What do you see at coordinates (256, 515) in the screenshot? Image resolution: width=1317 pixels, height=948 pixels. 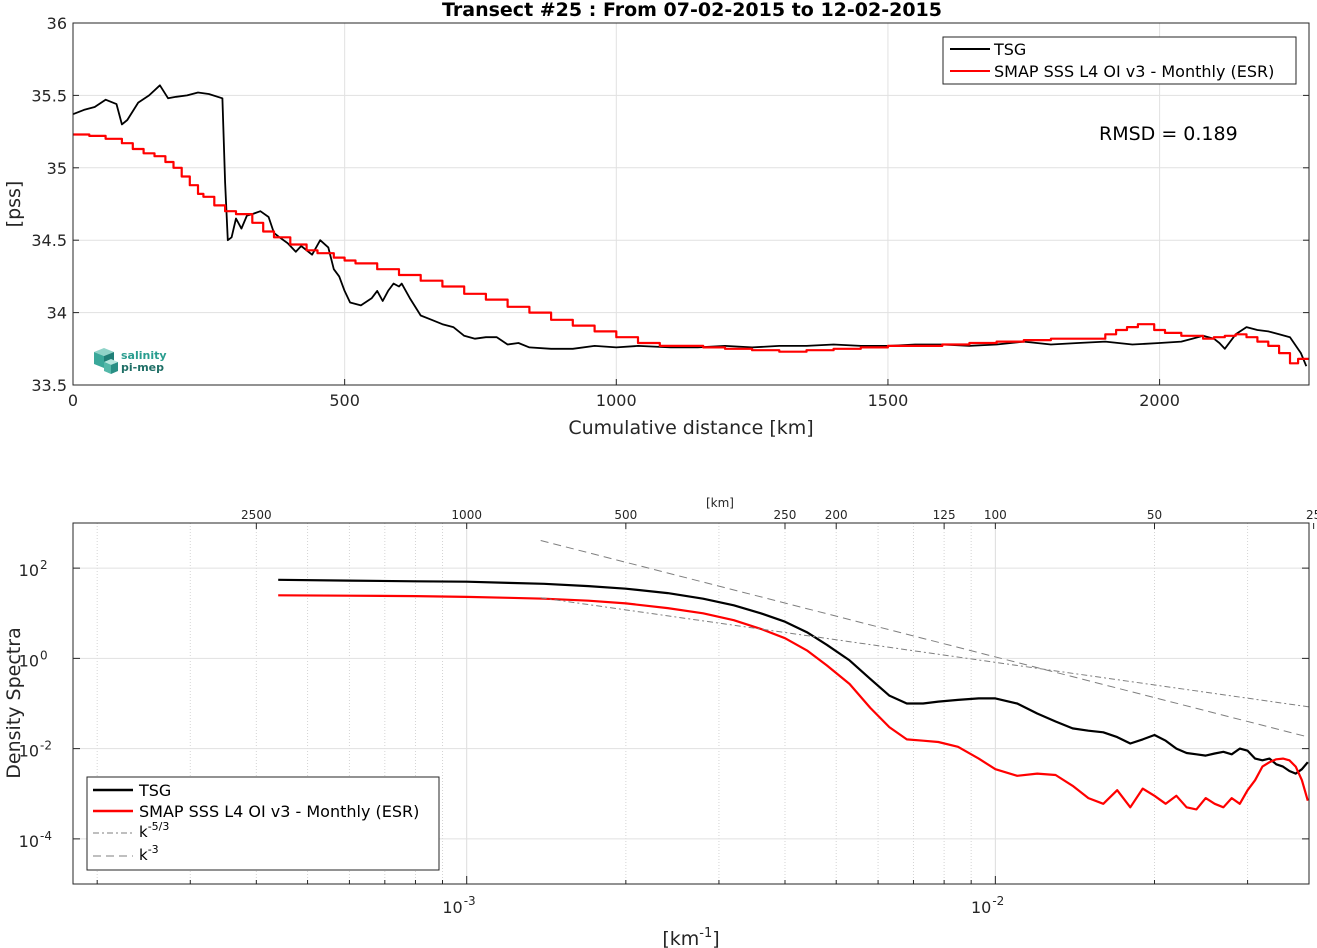 I see `tick-label-top-km: 2500` at bounding box center [256, 515].